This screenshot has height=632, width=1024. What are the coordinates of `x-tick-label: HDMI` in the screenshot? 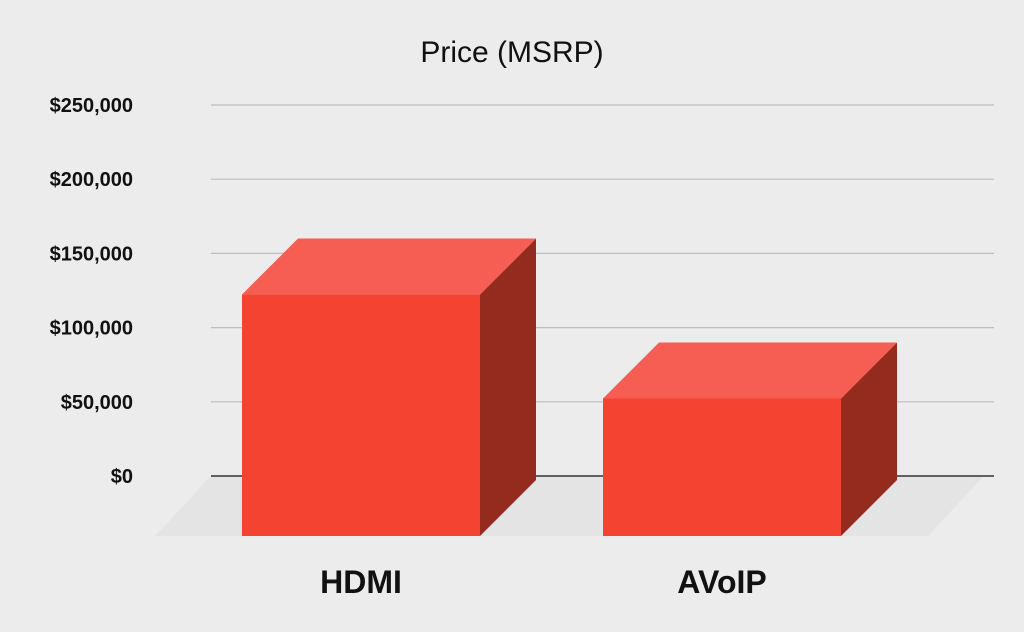 It's located at (361, 582).